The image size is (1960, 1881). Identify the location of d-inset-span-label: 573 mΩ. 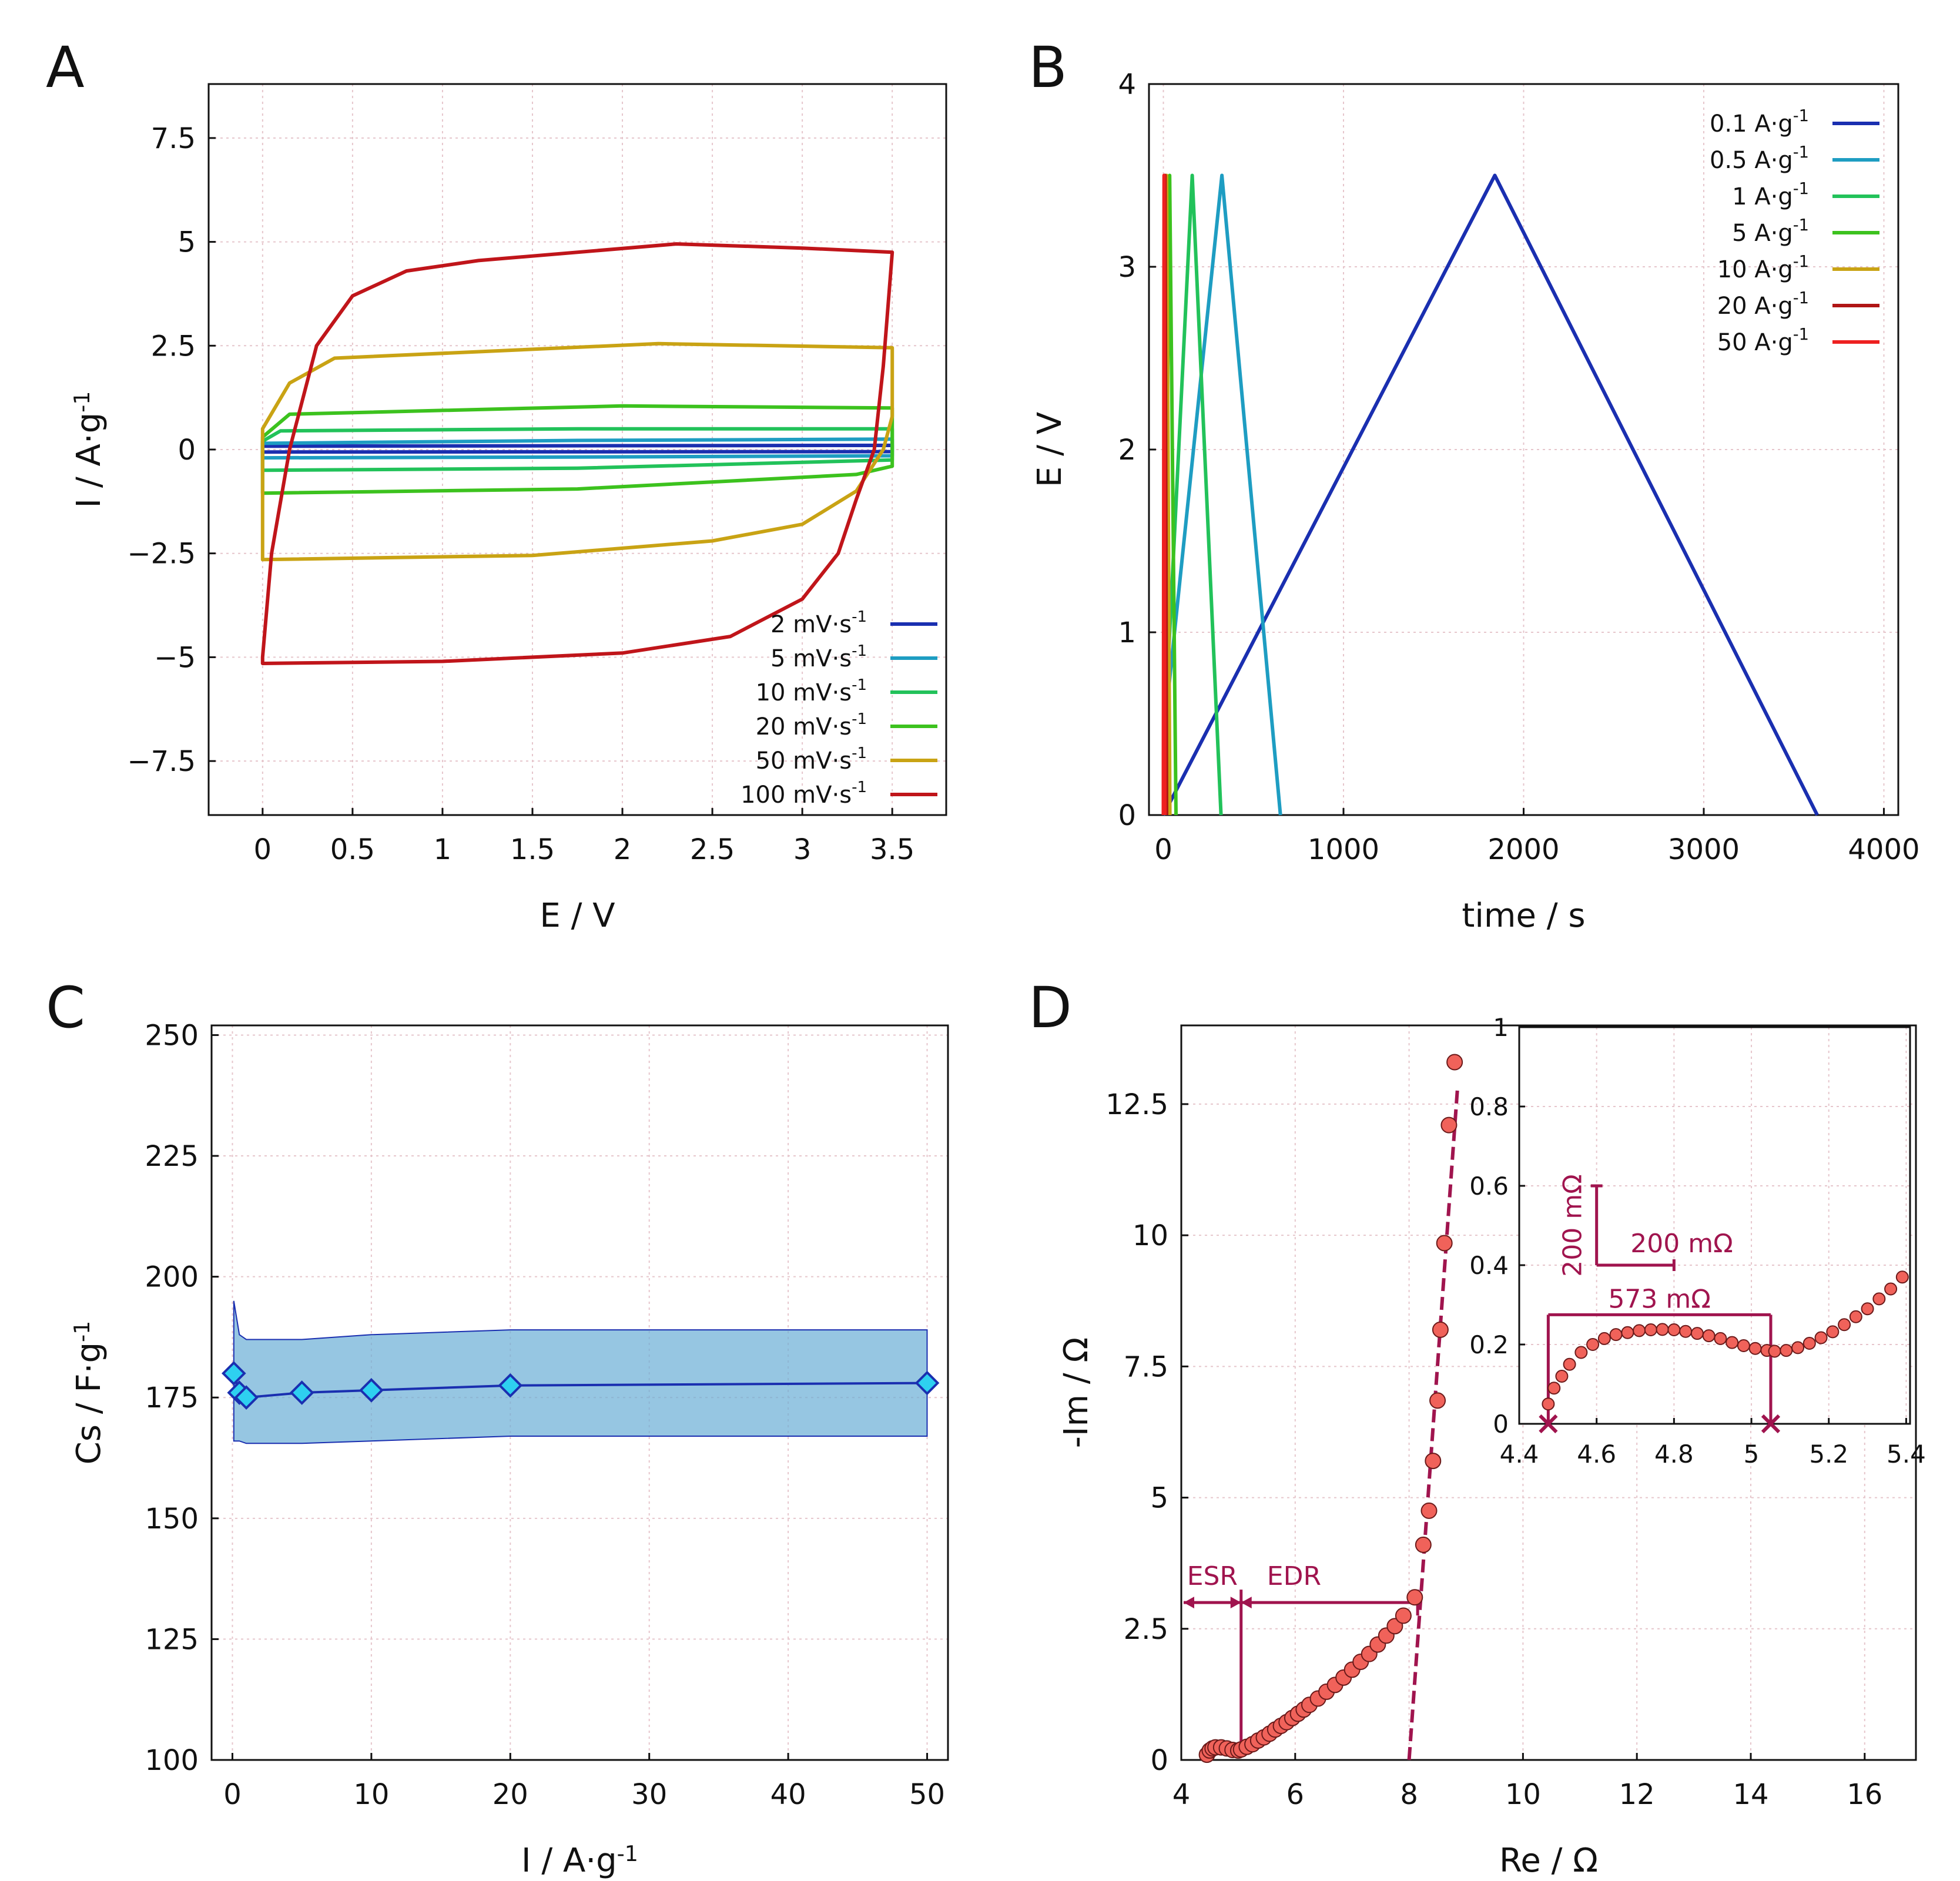
(1659, 1299).